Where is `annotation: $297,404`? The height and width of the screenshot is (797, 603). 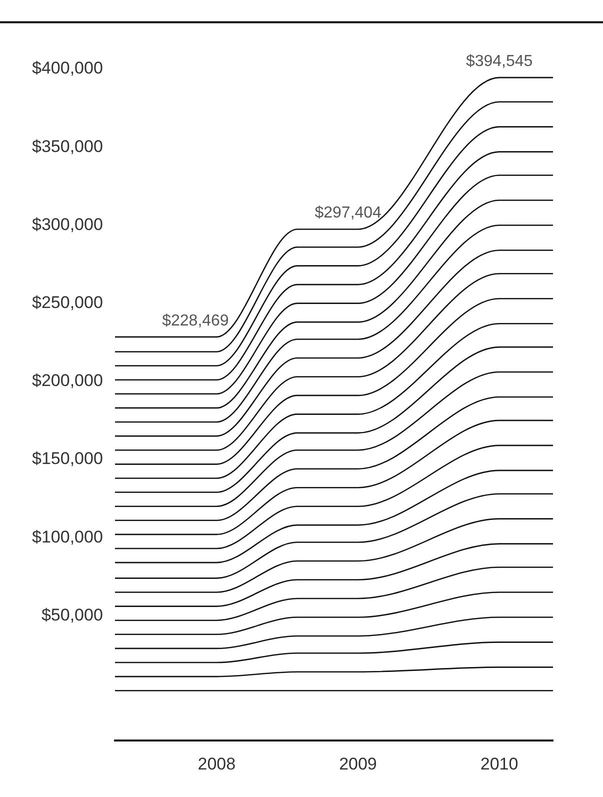
annotation: $297,404 is located at coordinates (348, 213).